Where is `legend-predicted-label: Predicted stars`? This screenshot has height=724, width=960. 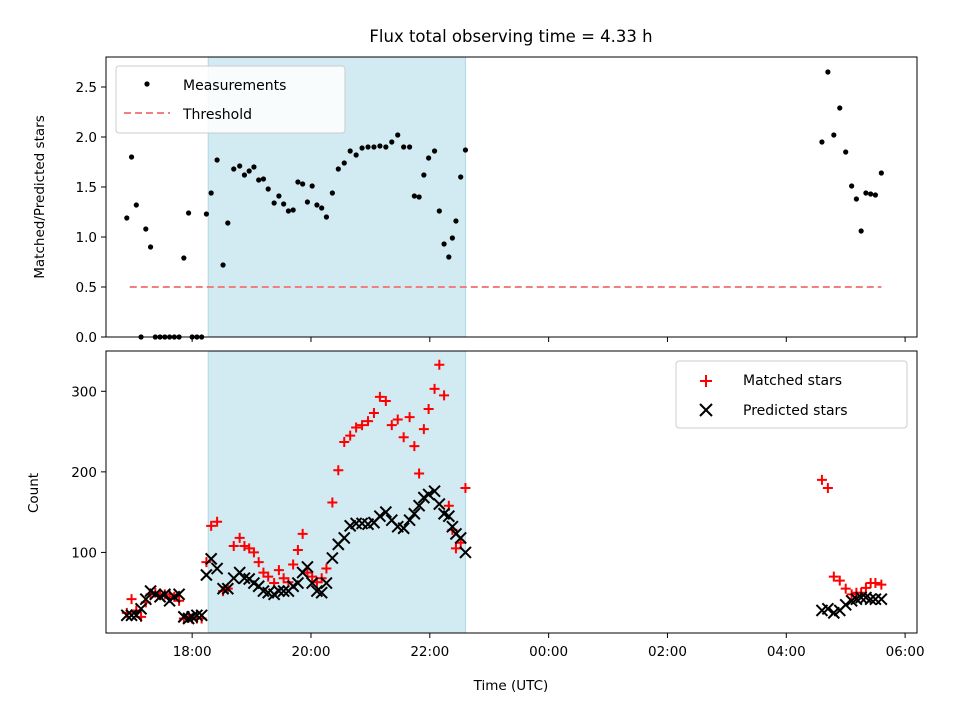 legend-predicted-label: Predicted stars is located at coordinates (795, 411).